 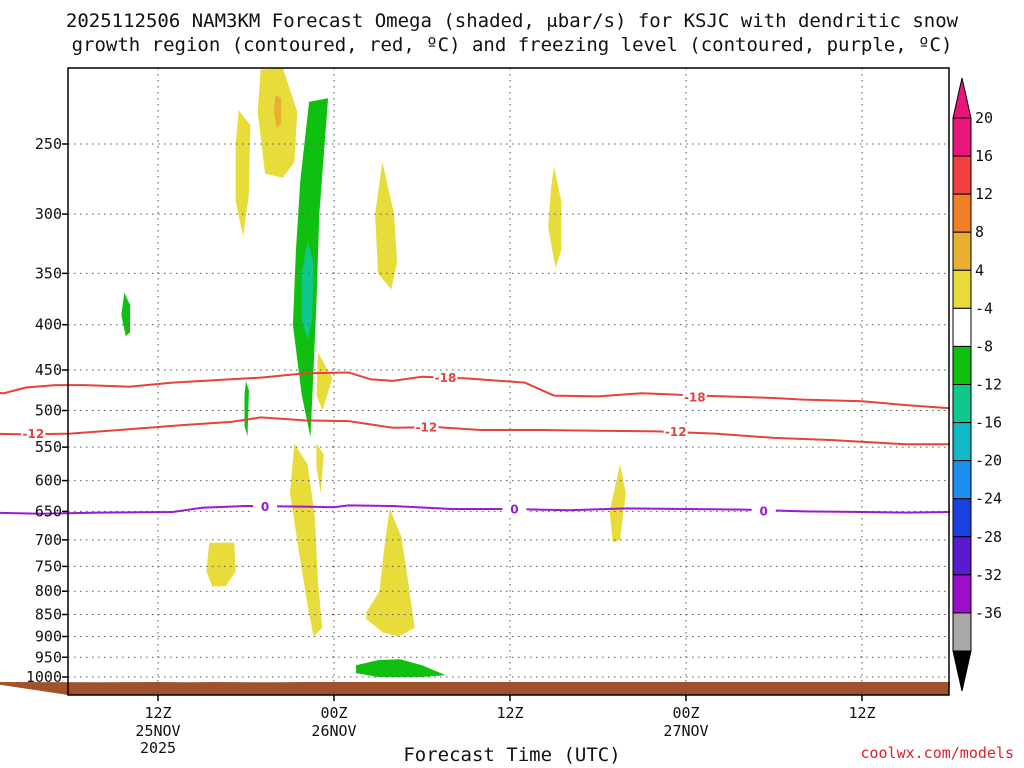 I want to click on colorbar-bottom-arrow, so click(x=962, y=671).